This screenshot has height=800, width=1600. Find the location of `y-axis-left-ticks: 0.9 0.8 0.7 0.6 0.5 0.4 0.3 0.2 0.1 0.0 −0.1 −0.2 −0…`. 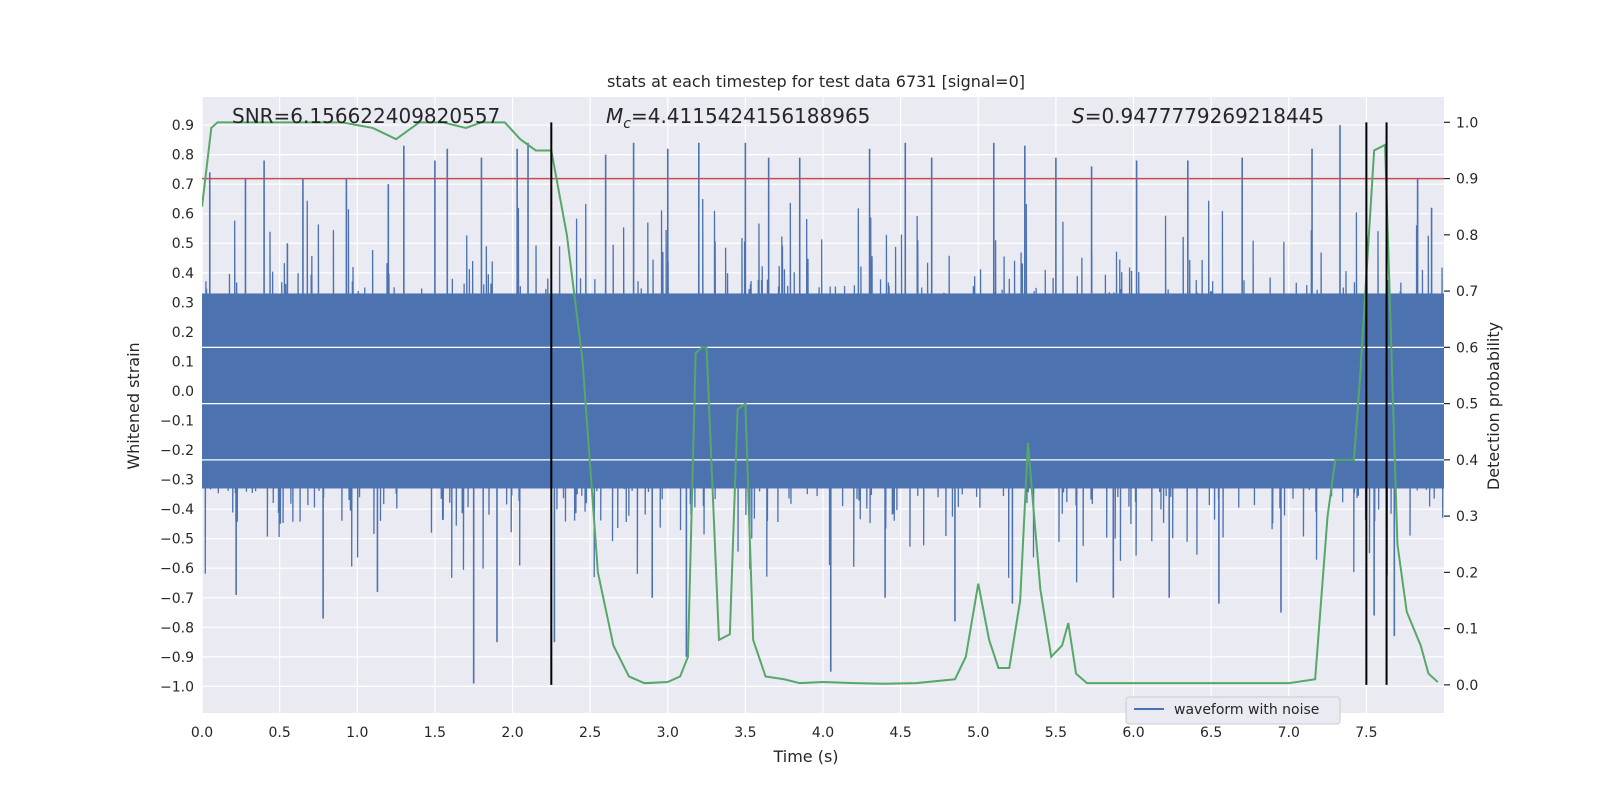

y-axis-left-ticks: 0.9 0.8 0.7 0.6 0.5 0.4 0.3 0.2 0.1 0.0 −0.1 −0.2 −0… is located at coordinates (177, 406).